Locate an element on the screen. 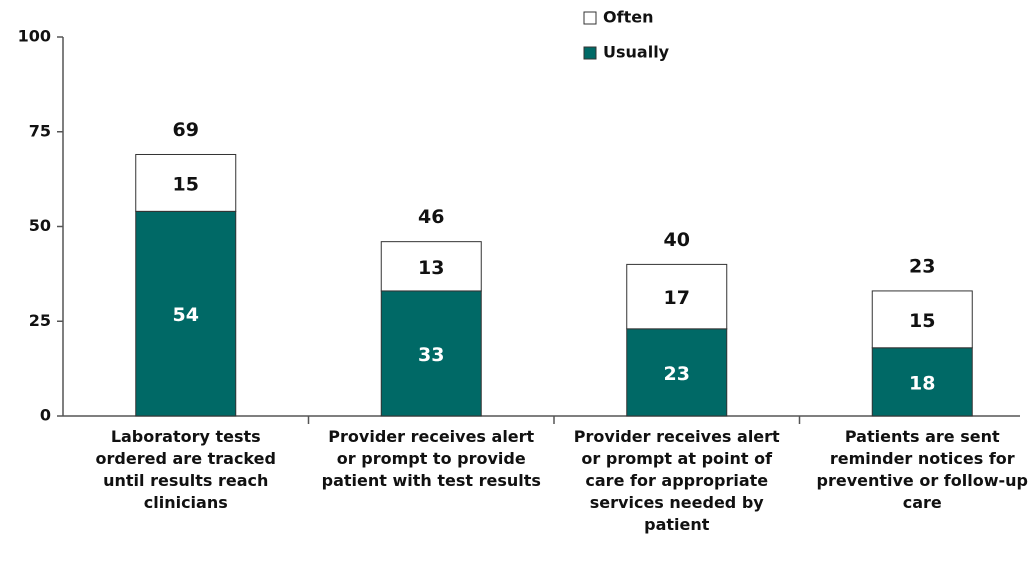  y-tick-label: 100 is located at coordinates (34, 36).